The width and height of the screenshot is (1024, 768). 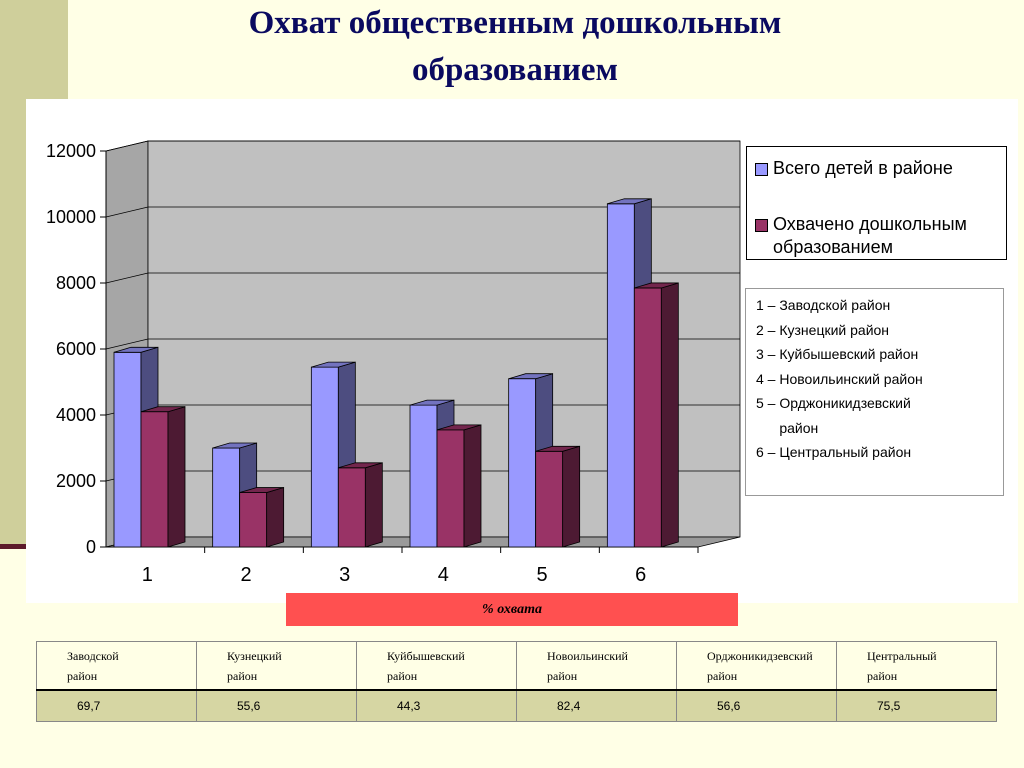 What do you see at coordinates (837, 354) in the screenshot?
I see `district-key-line: 3 – Куйбышевский район` at bounding box center [837, 354].